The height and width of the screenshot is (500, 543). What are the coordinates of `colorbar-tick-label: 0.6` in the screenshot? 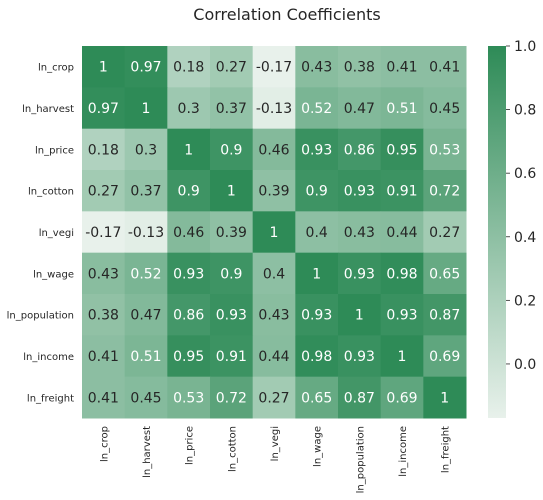 It's located at (525, 174).